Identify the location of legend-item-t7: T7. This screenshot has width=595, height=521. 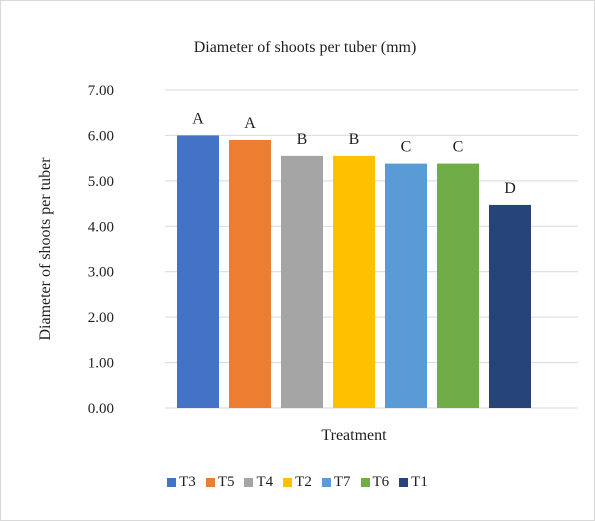
(336, 482).